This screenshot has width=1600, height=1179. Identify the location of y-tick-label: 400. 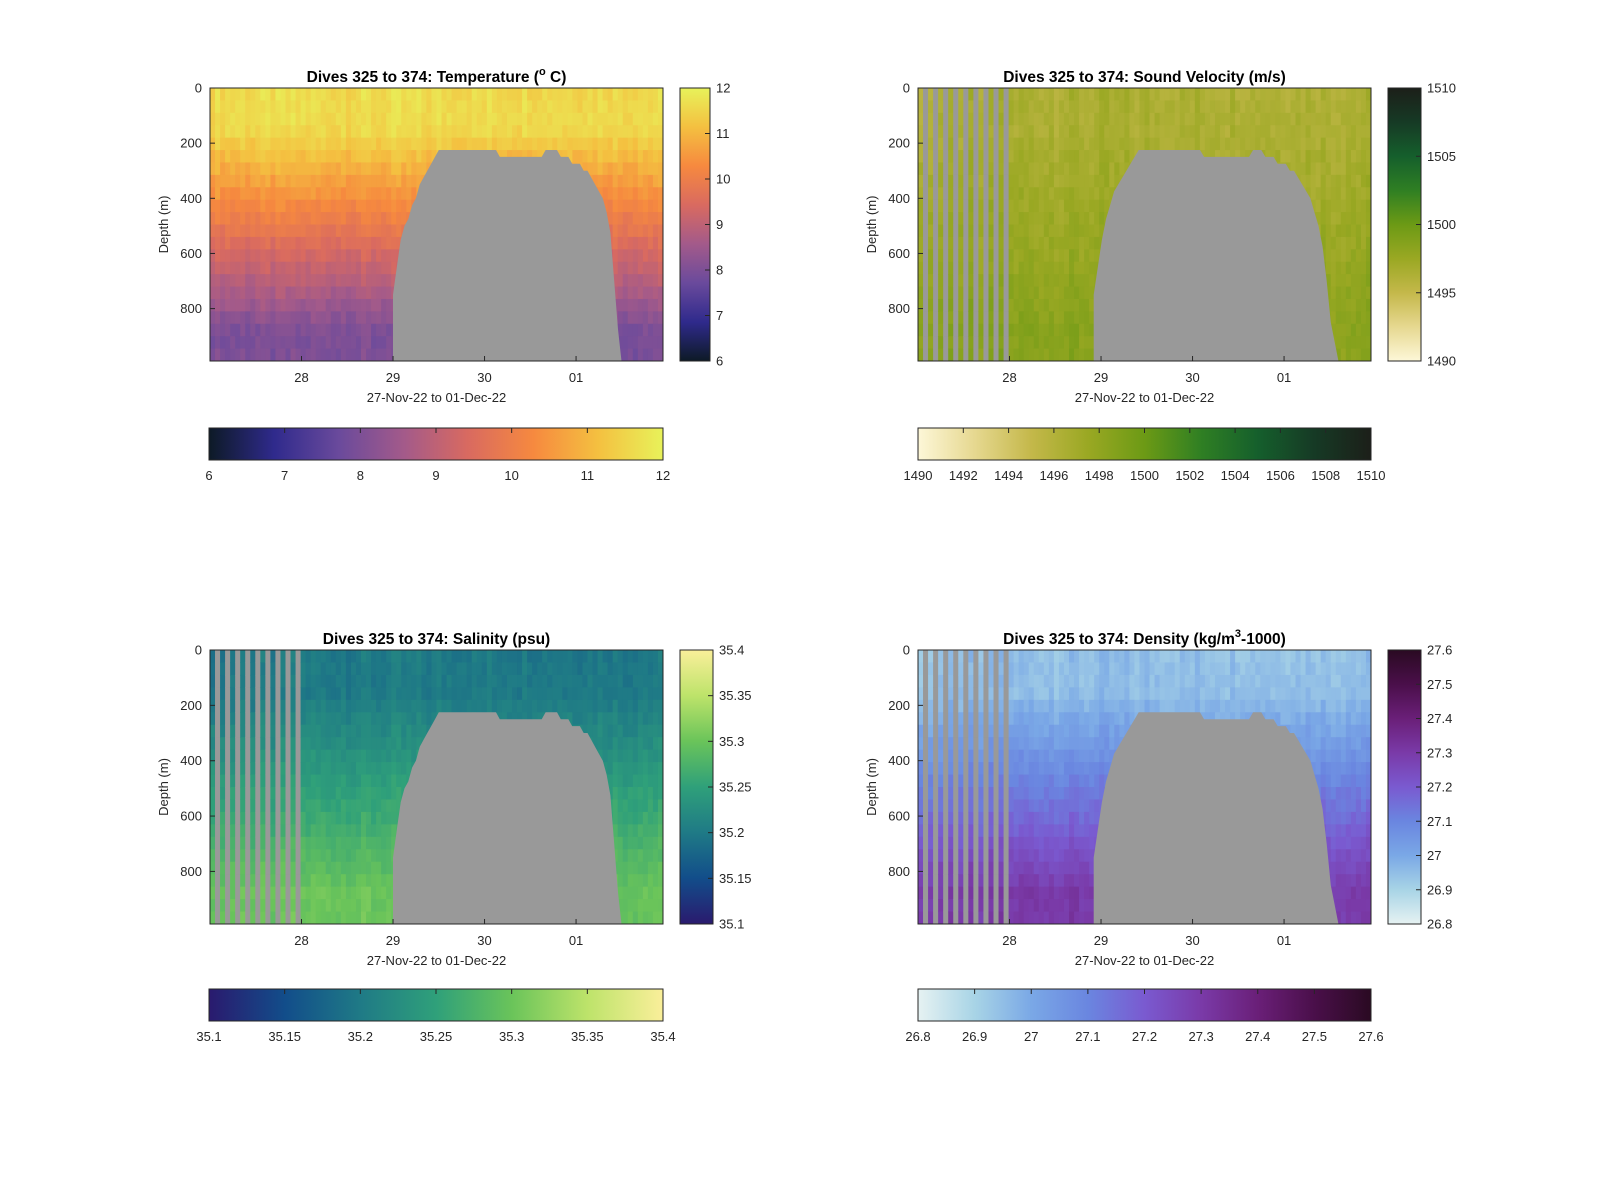
(191, 198).